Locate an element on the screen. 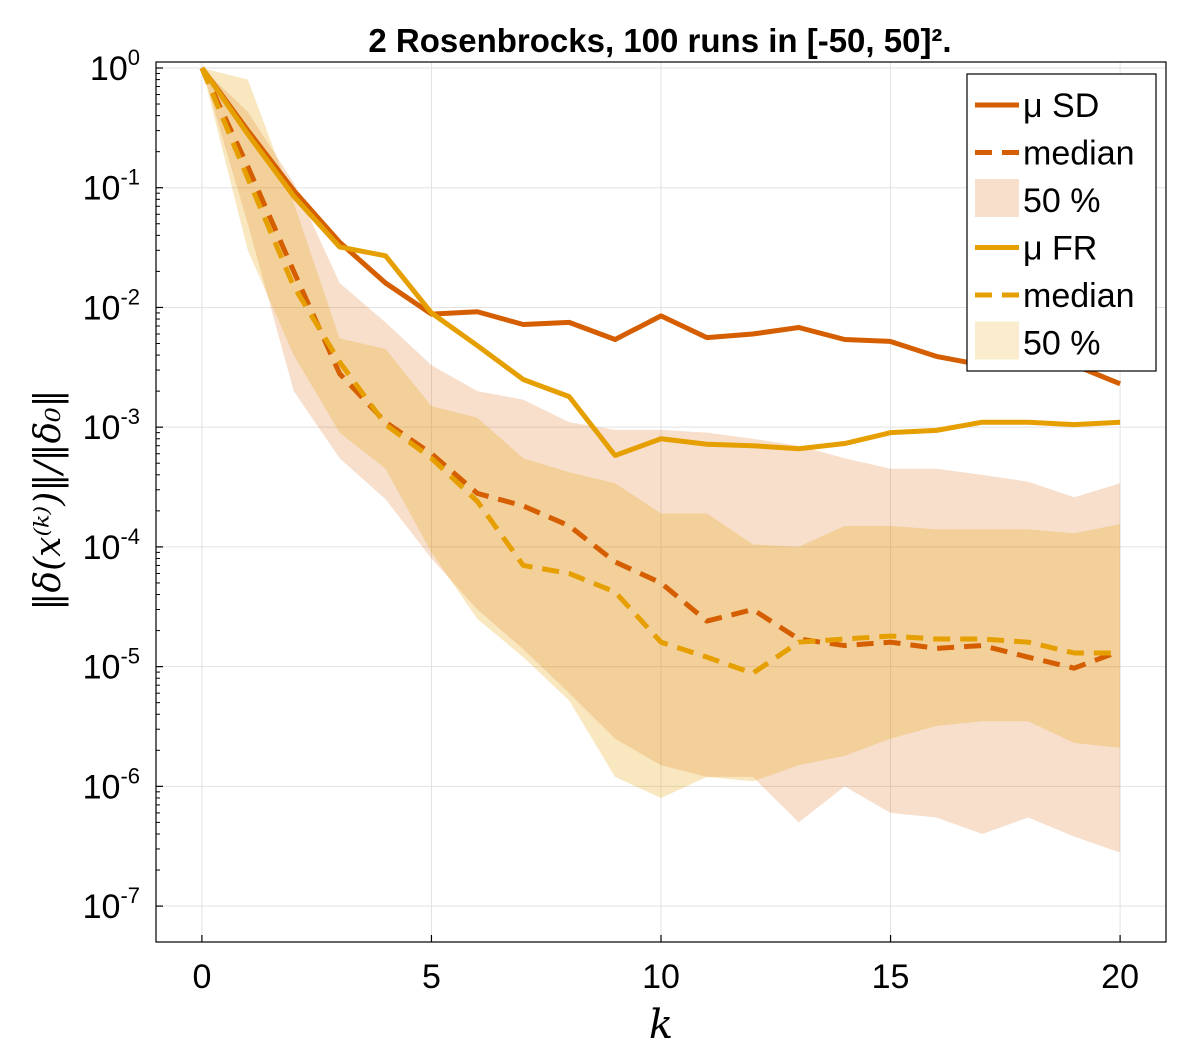 Image resolution: width=1182 pixels, height=1063 pixels. y-tick-label: 10⁰ is located at coordinates (115, 66).